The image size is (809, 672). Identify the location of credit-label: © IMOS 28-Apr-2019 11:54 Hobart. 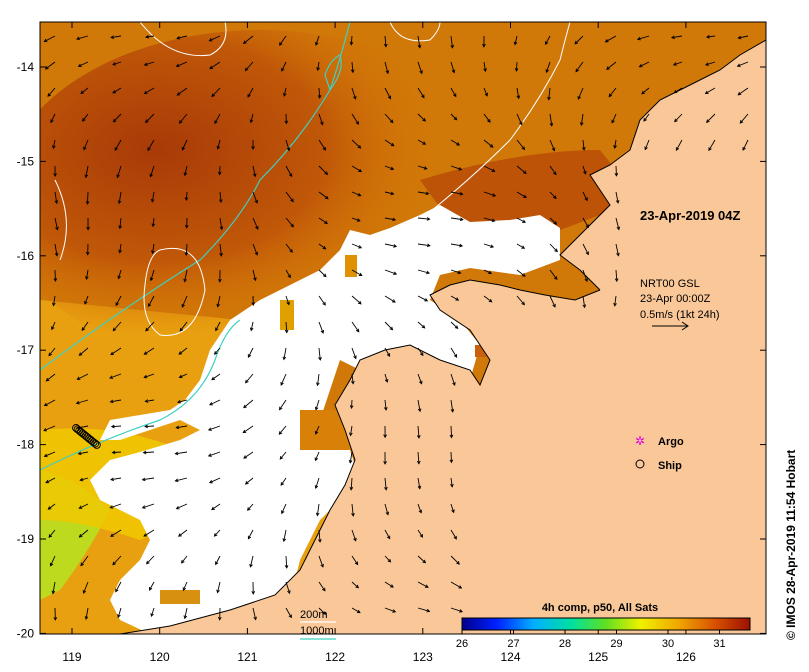
(791, 544).